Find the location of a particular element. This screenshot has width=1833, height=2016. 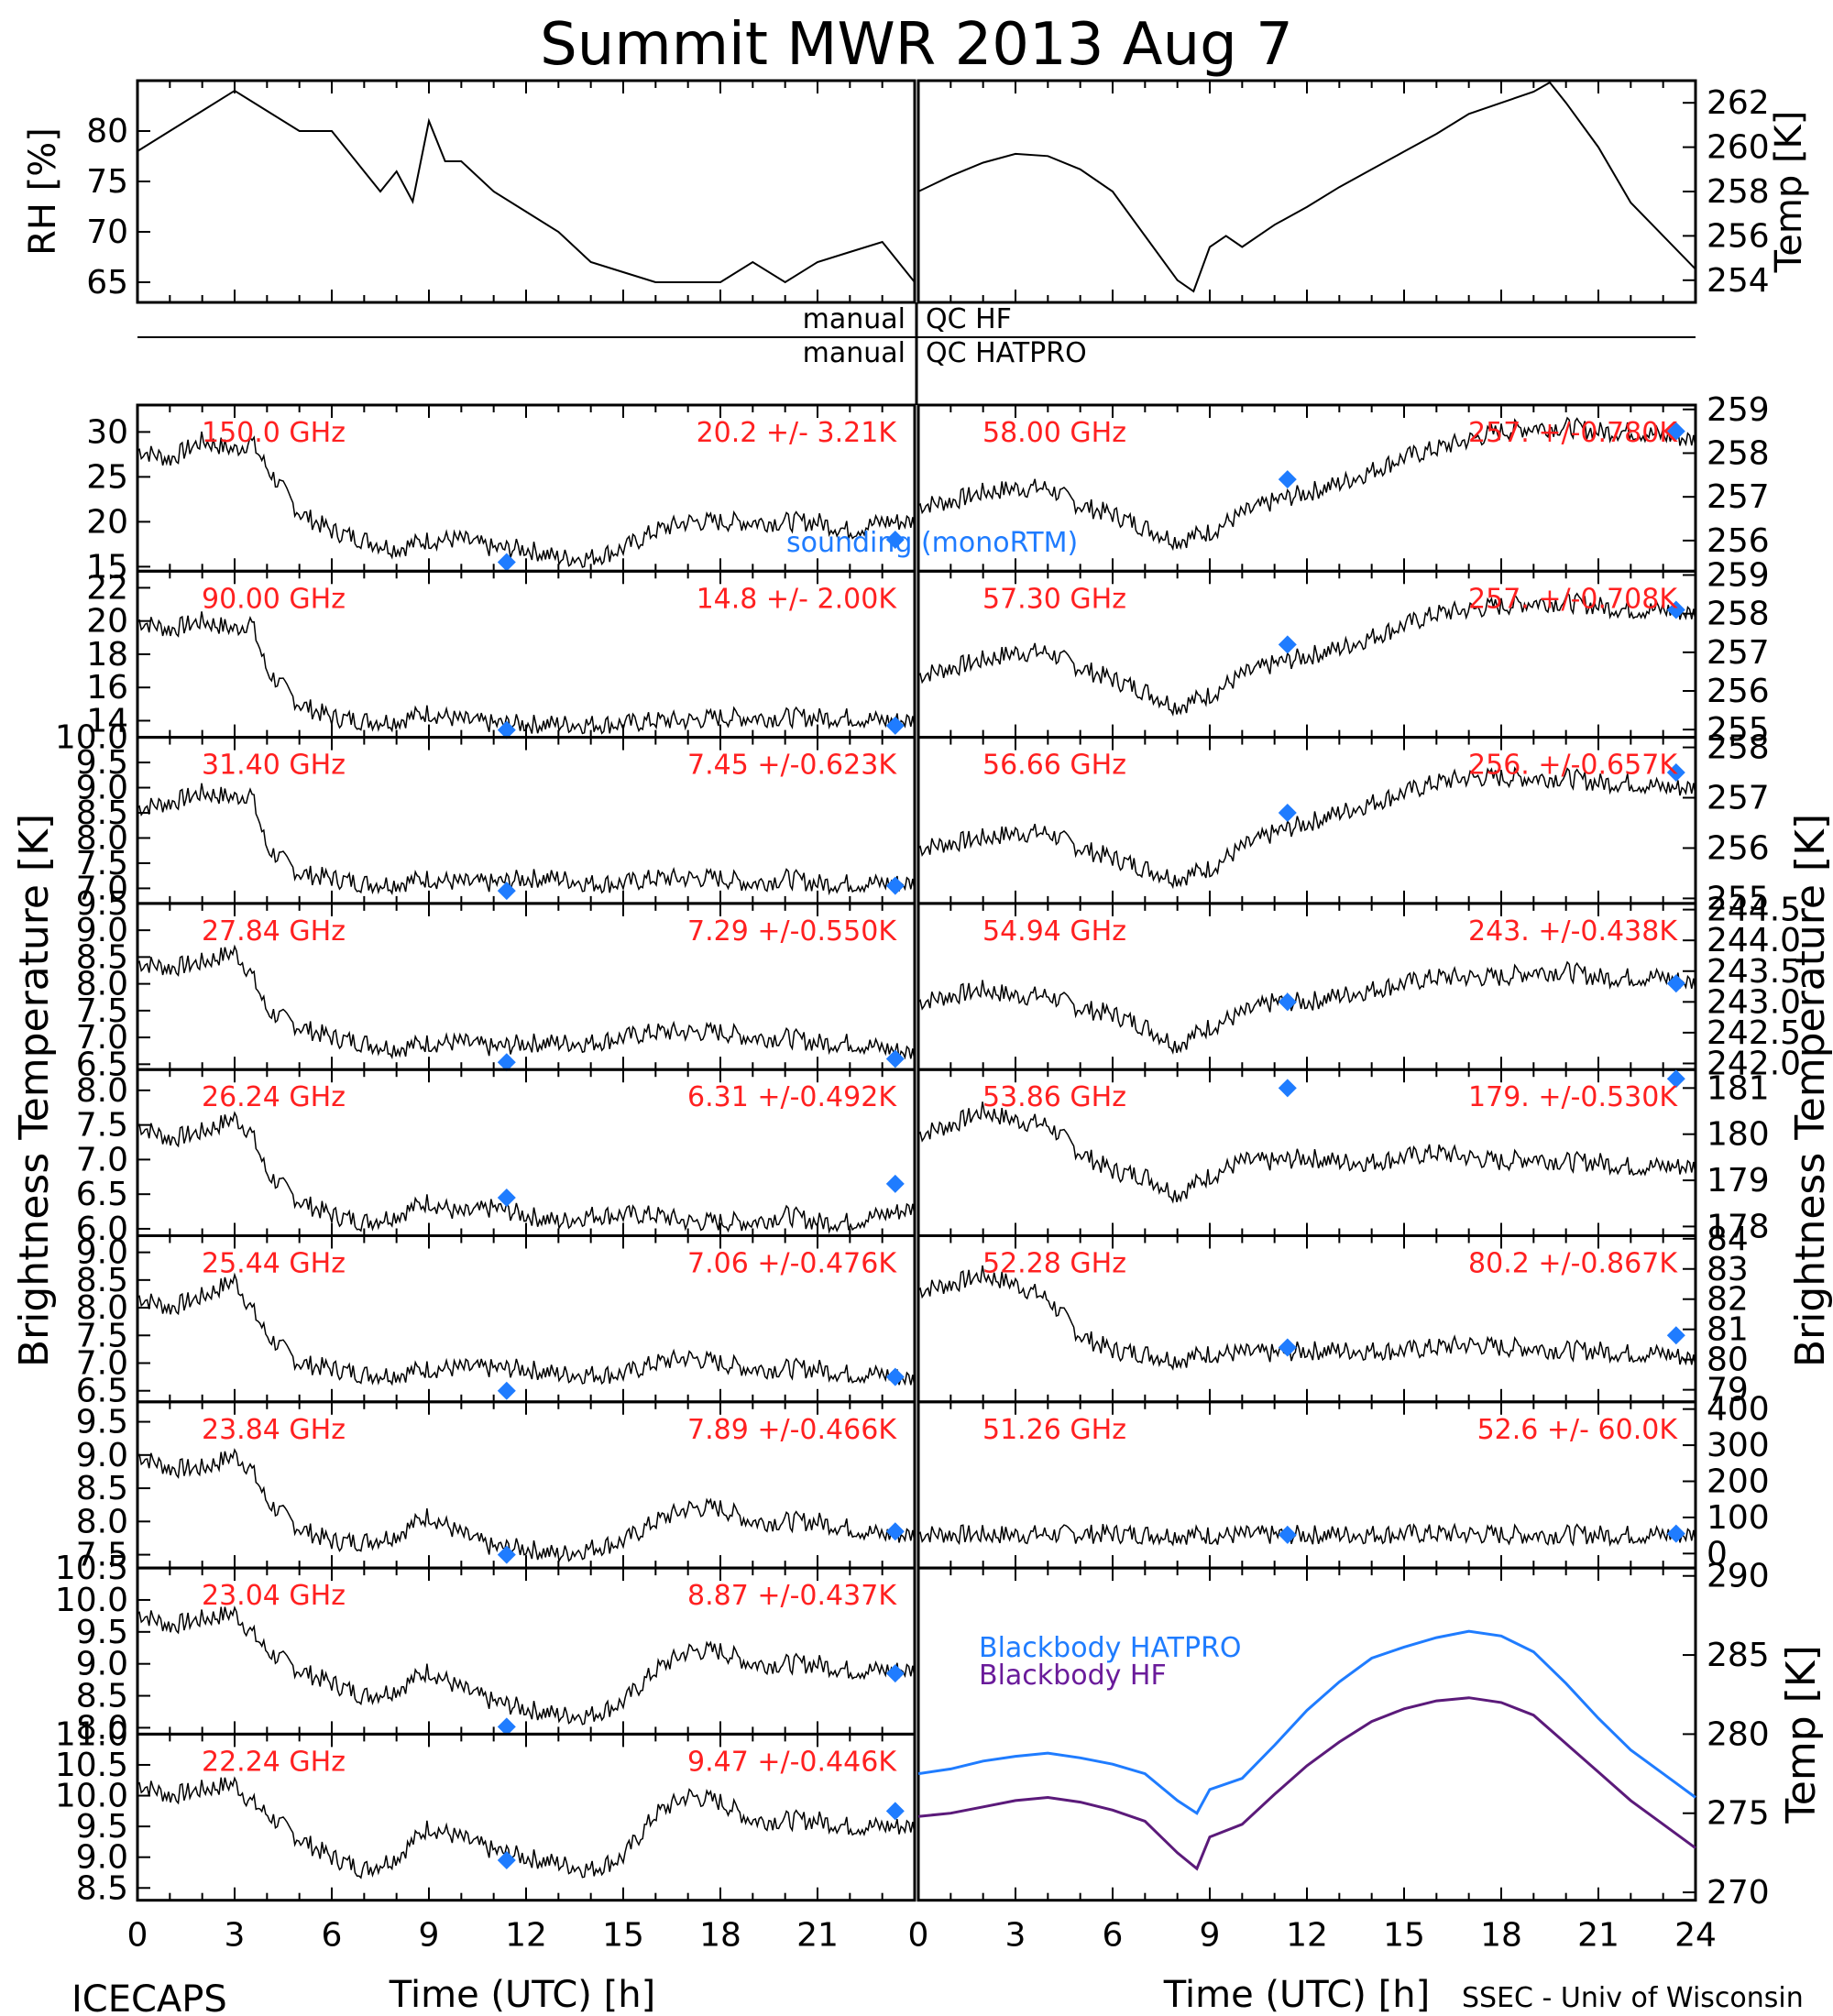

left-stat-label-7: 8.87 +/-0.437K is located at coordinates (792, 1596).